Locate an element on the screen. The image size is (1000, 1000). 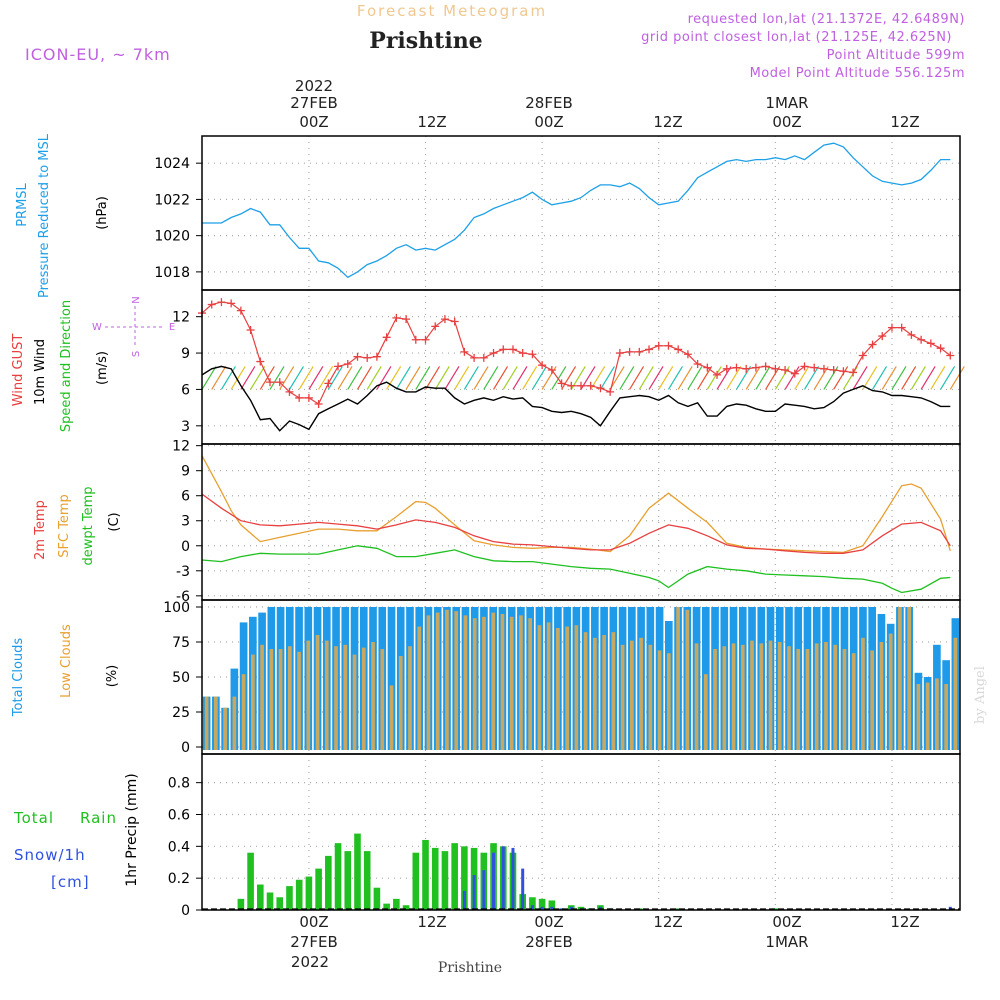
temp-tick-label: -3 is located at coordinates (183, 572).